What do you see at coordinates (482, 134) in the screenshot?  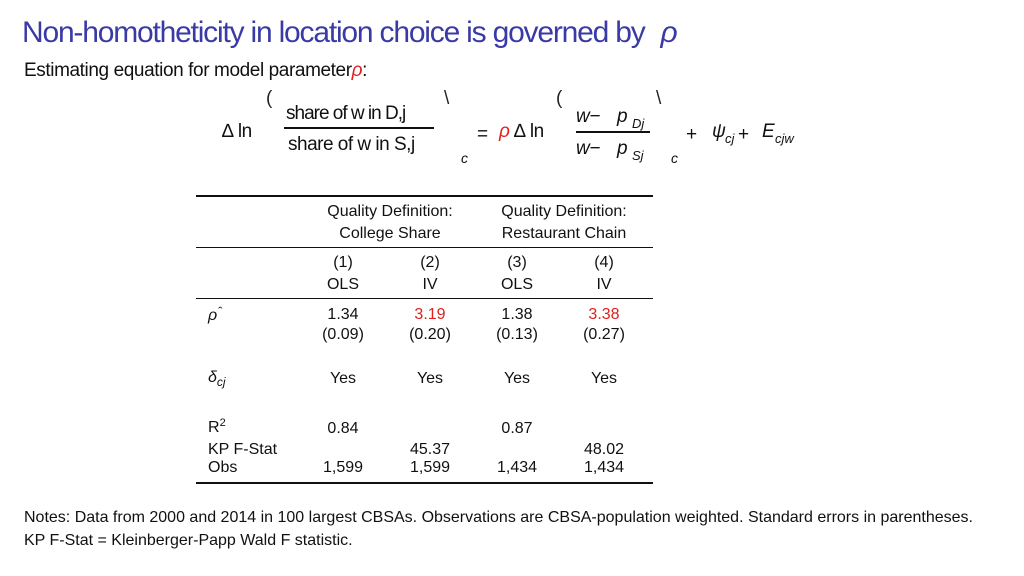 I see `equals-sign: =` at bounding box center [482, 134].